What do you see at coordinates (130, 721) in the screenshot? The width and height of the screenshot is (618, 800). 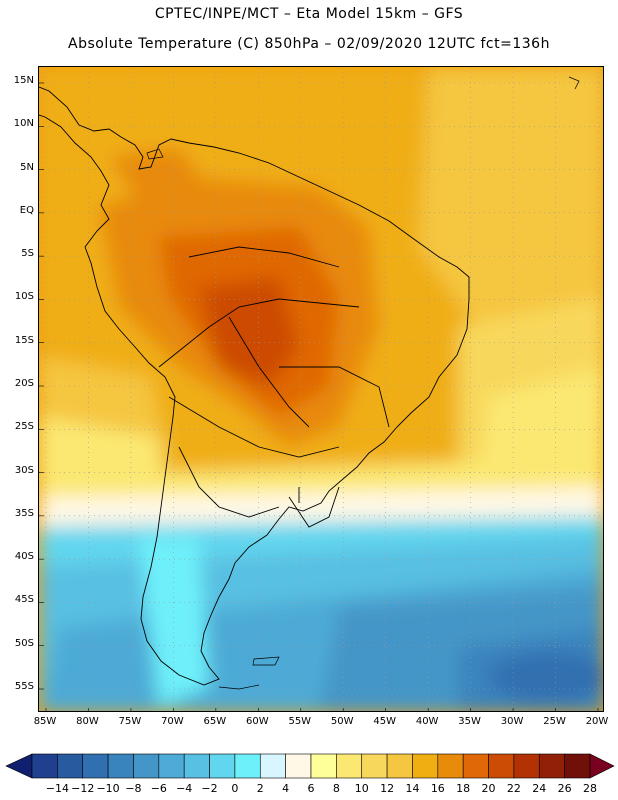 I see `lon-label: 75W` at bounding box center [130, 721].